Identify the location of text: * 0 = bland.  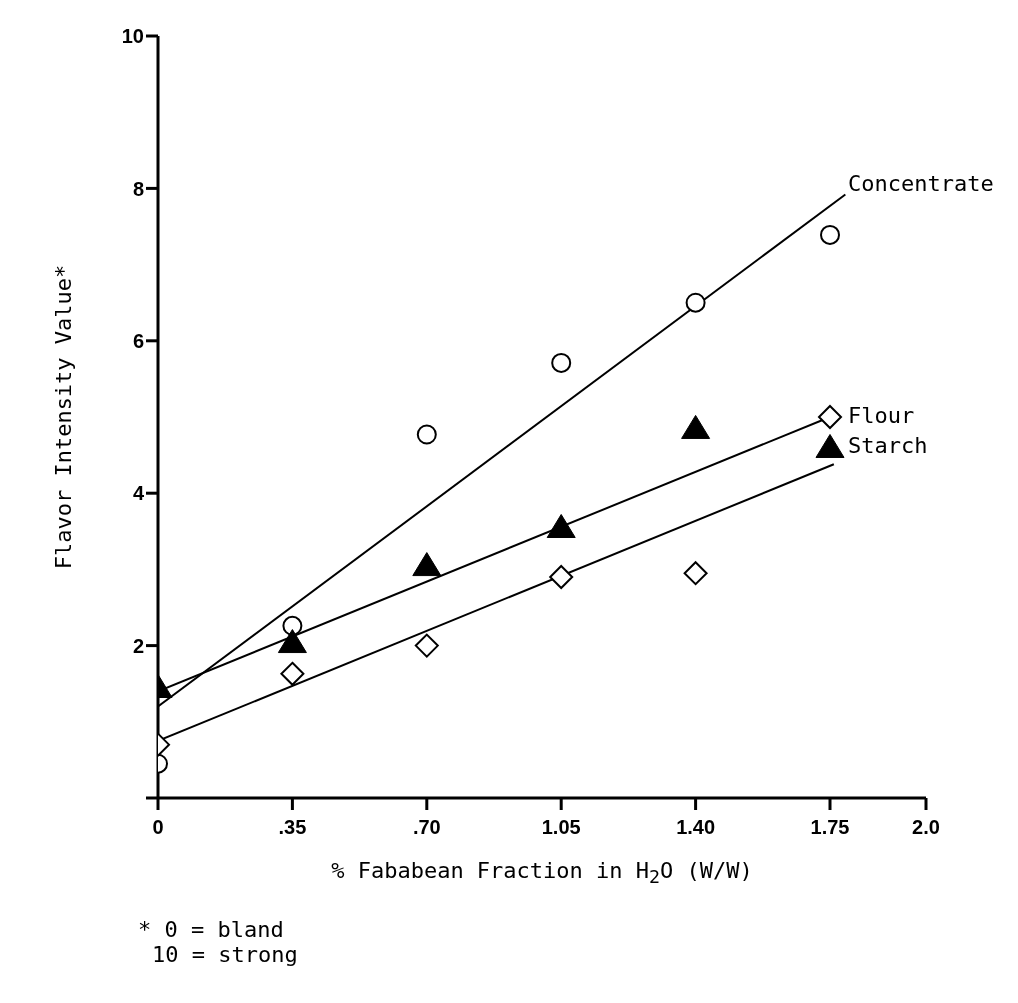
(211, 930).